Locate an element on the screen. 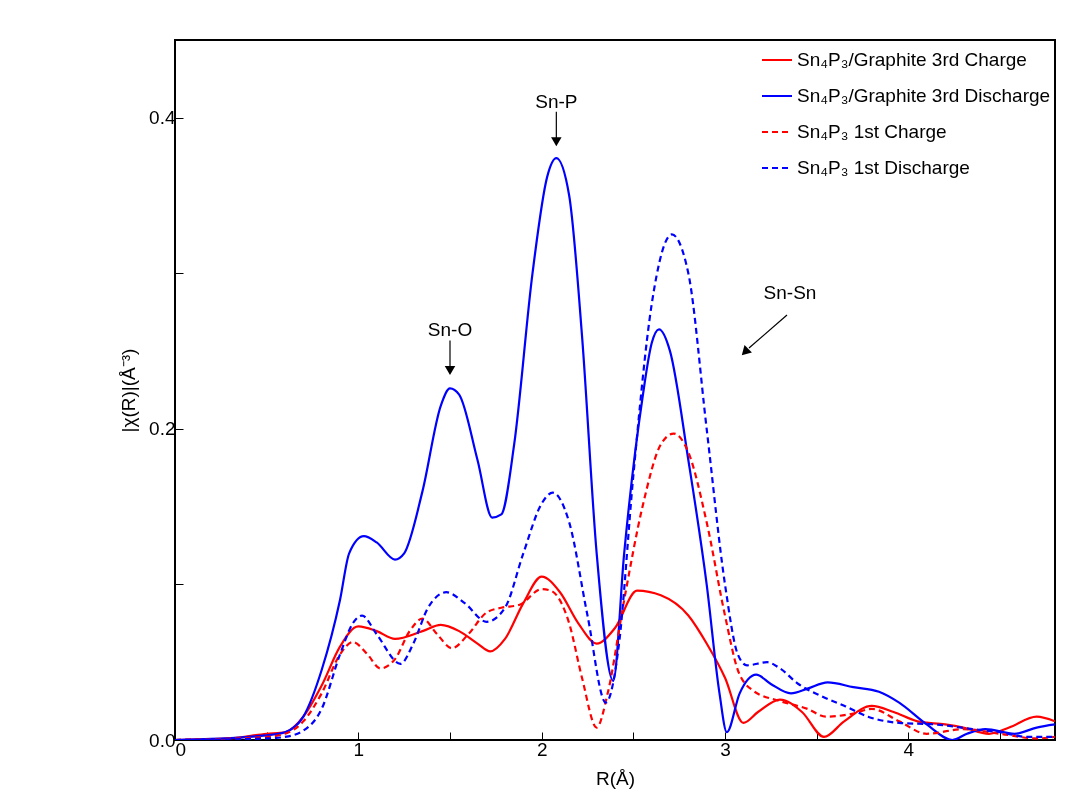 Image resolution: width=1080 pixels, height=796 pixels. x-tick-label: 4 is located at coordinates (909, 749).